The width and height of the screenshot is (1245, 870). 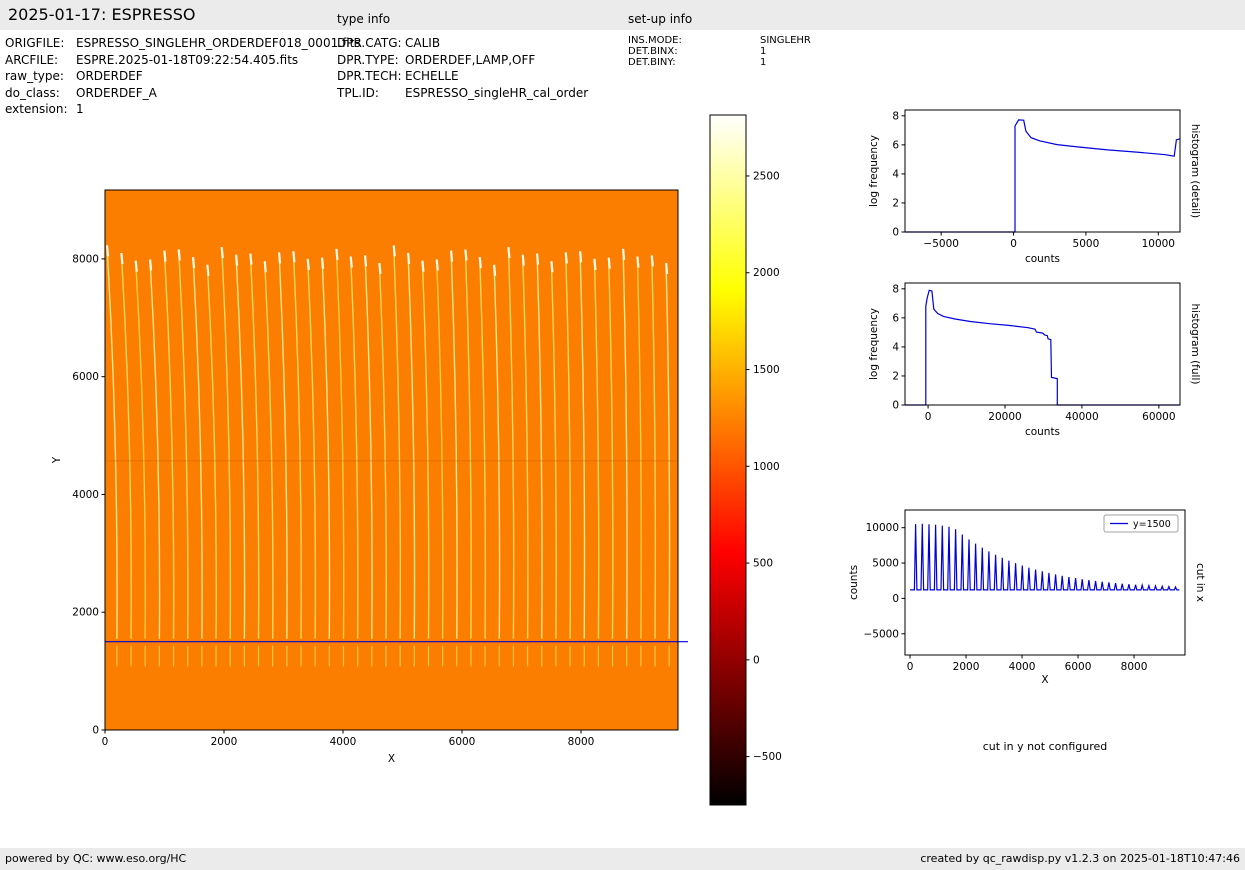 I want to click on svg-text: 60000, so click(x=1158, y=417).